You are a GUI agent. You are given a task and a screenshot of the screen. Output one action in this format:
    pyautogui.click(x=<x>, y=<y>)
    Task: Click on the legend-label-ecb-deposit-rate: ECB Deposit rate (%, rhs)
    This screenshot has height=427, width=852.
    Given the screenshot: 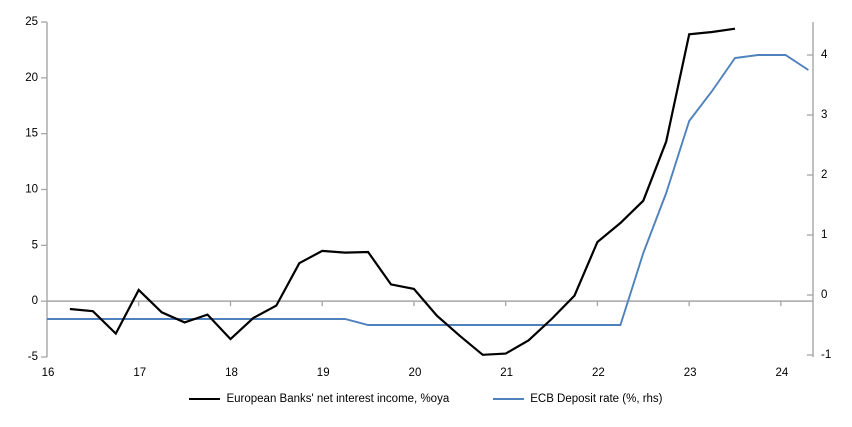 What is the action you would take?
    pyautogui.click(x=596, y=399)
    